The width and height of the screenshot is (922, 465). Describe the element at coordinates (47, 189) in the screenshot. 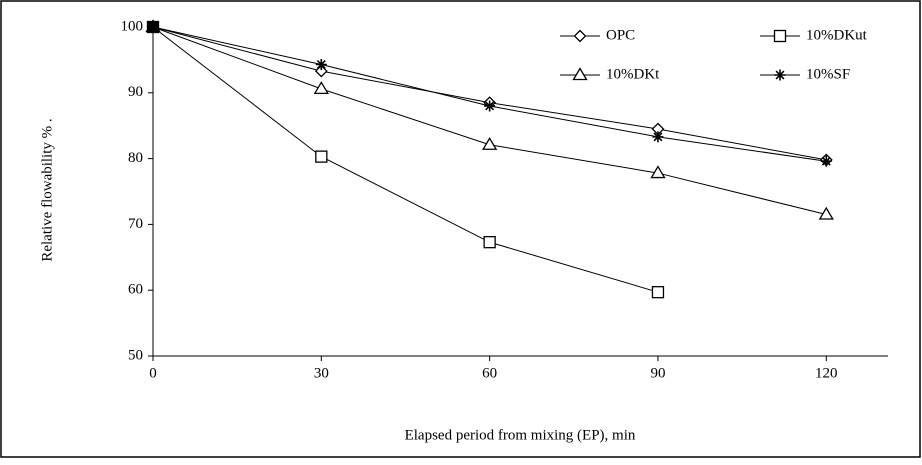

I see `y-axis-label: Relative flowability % .` at that location.